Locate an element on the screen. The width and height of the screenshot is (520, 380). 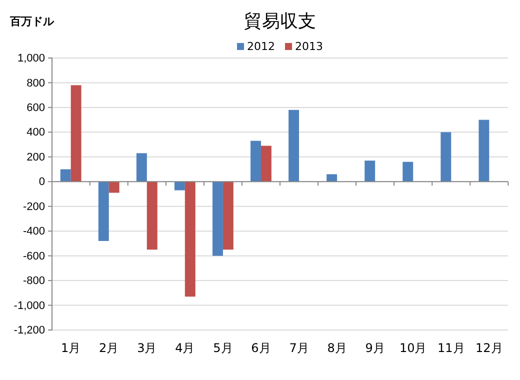
x-tick-label: 7月 is located at coordinates (299, 348).